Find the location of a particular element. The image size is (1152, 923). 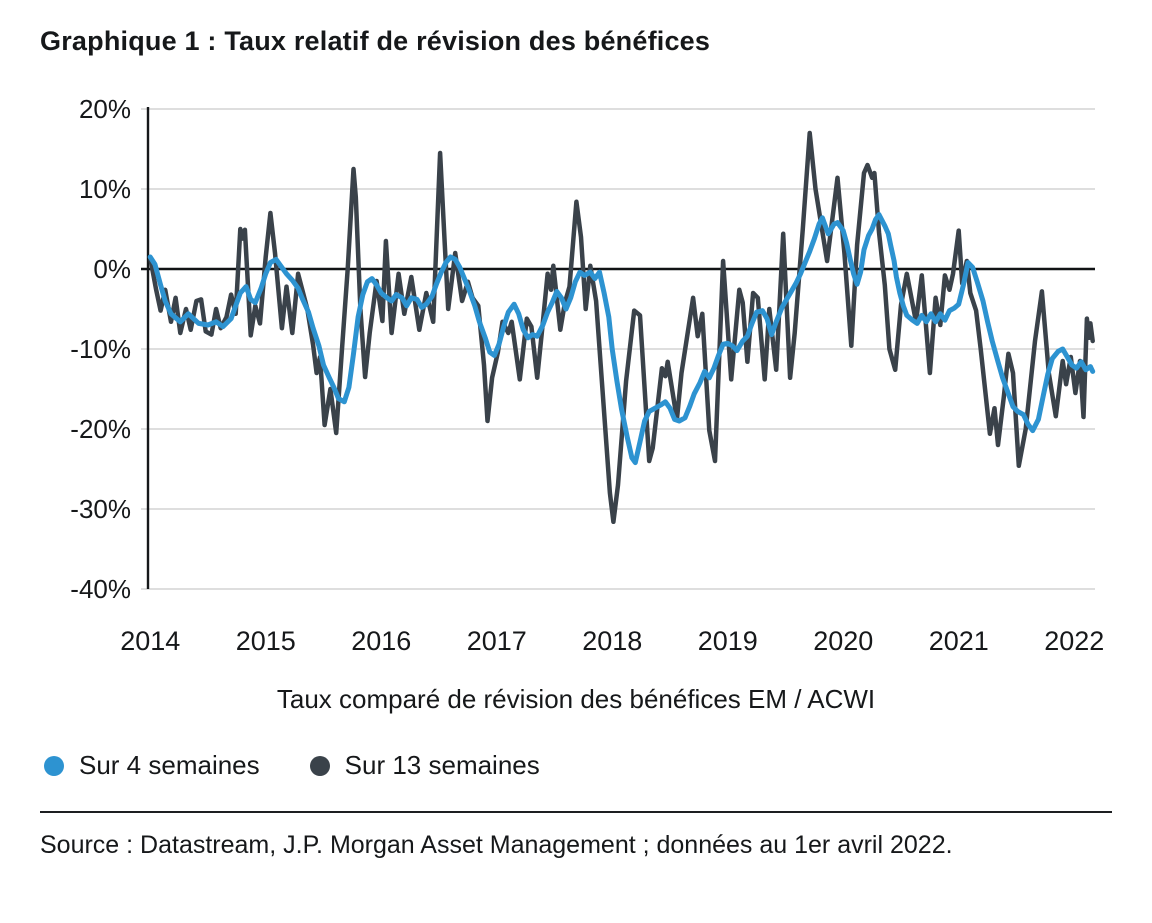

x-tick-label: 2017 is located at coordinates (497, 641).